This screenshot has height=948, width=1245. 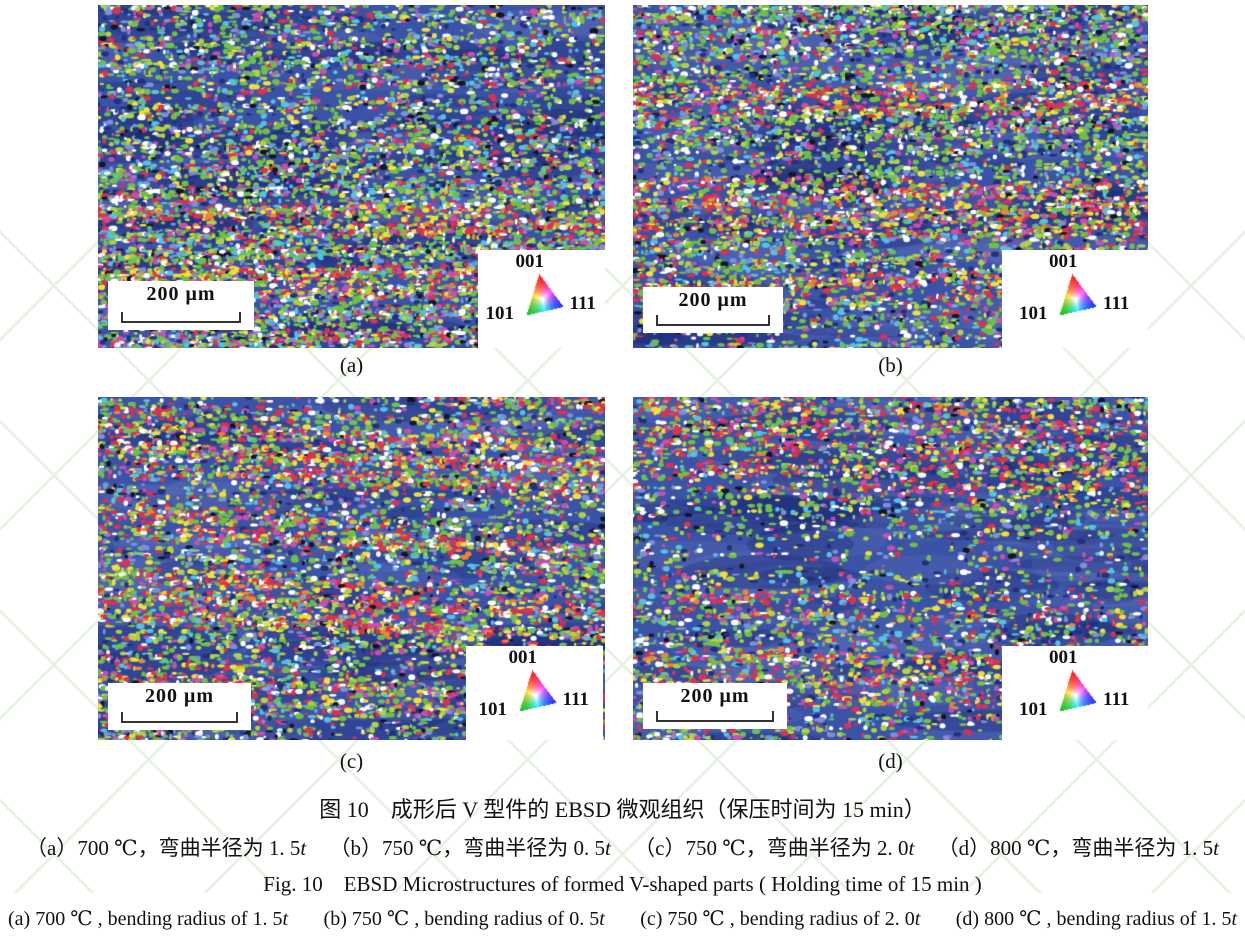 What do you see at coordinates (1096, 919) in the screenshot?
I see `caption-item-d-en: (d) 800 ℃ , bending radius of 1. 5t` at bounding box center [1096, 919].